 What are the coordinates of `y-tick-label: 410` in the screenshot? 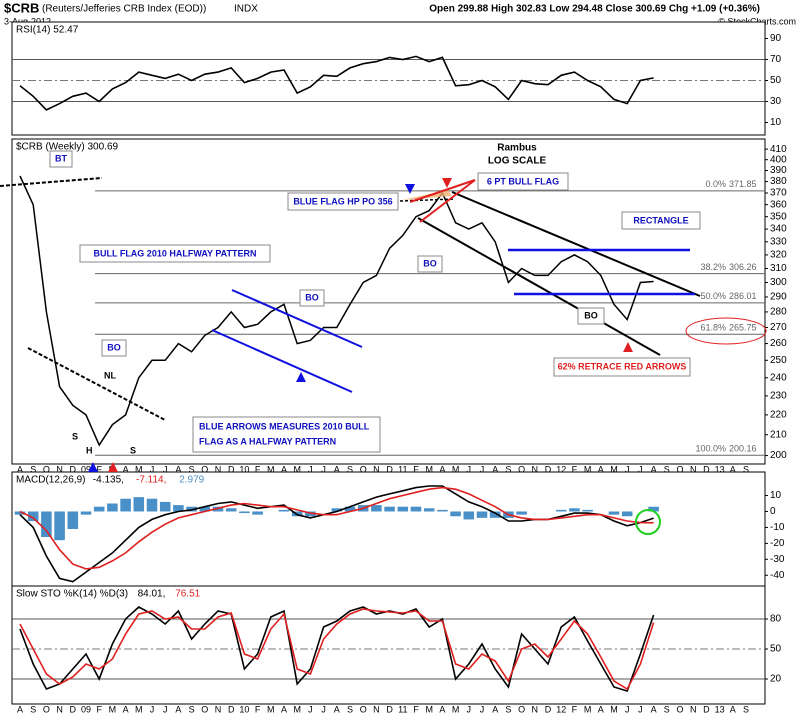 It's located at (778, 149).